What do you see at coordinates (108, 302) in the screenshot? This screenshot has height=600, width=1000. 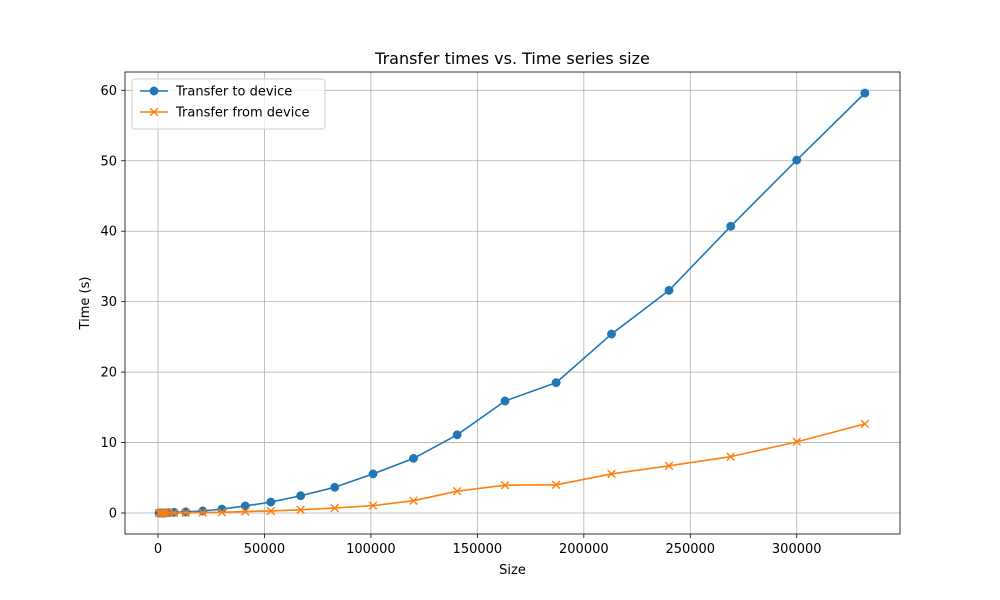 I see `y-tick-label: 30` at bounding box center [108, 302].